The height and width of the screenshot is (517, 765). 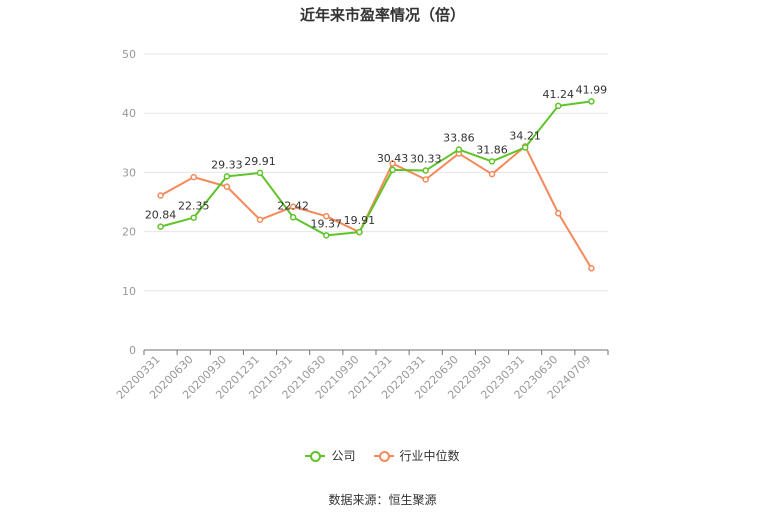 What do you see at coordinates (129, 232) in the screenshot?
I see `y-tick-label: 20` at bounding box center [129, 232].